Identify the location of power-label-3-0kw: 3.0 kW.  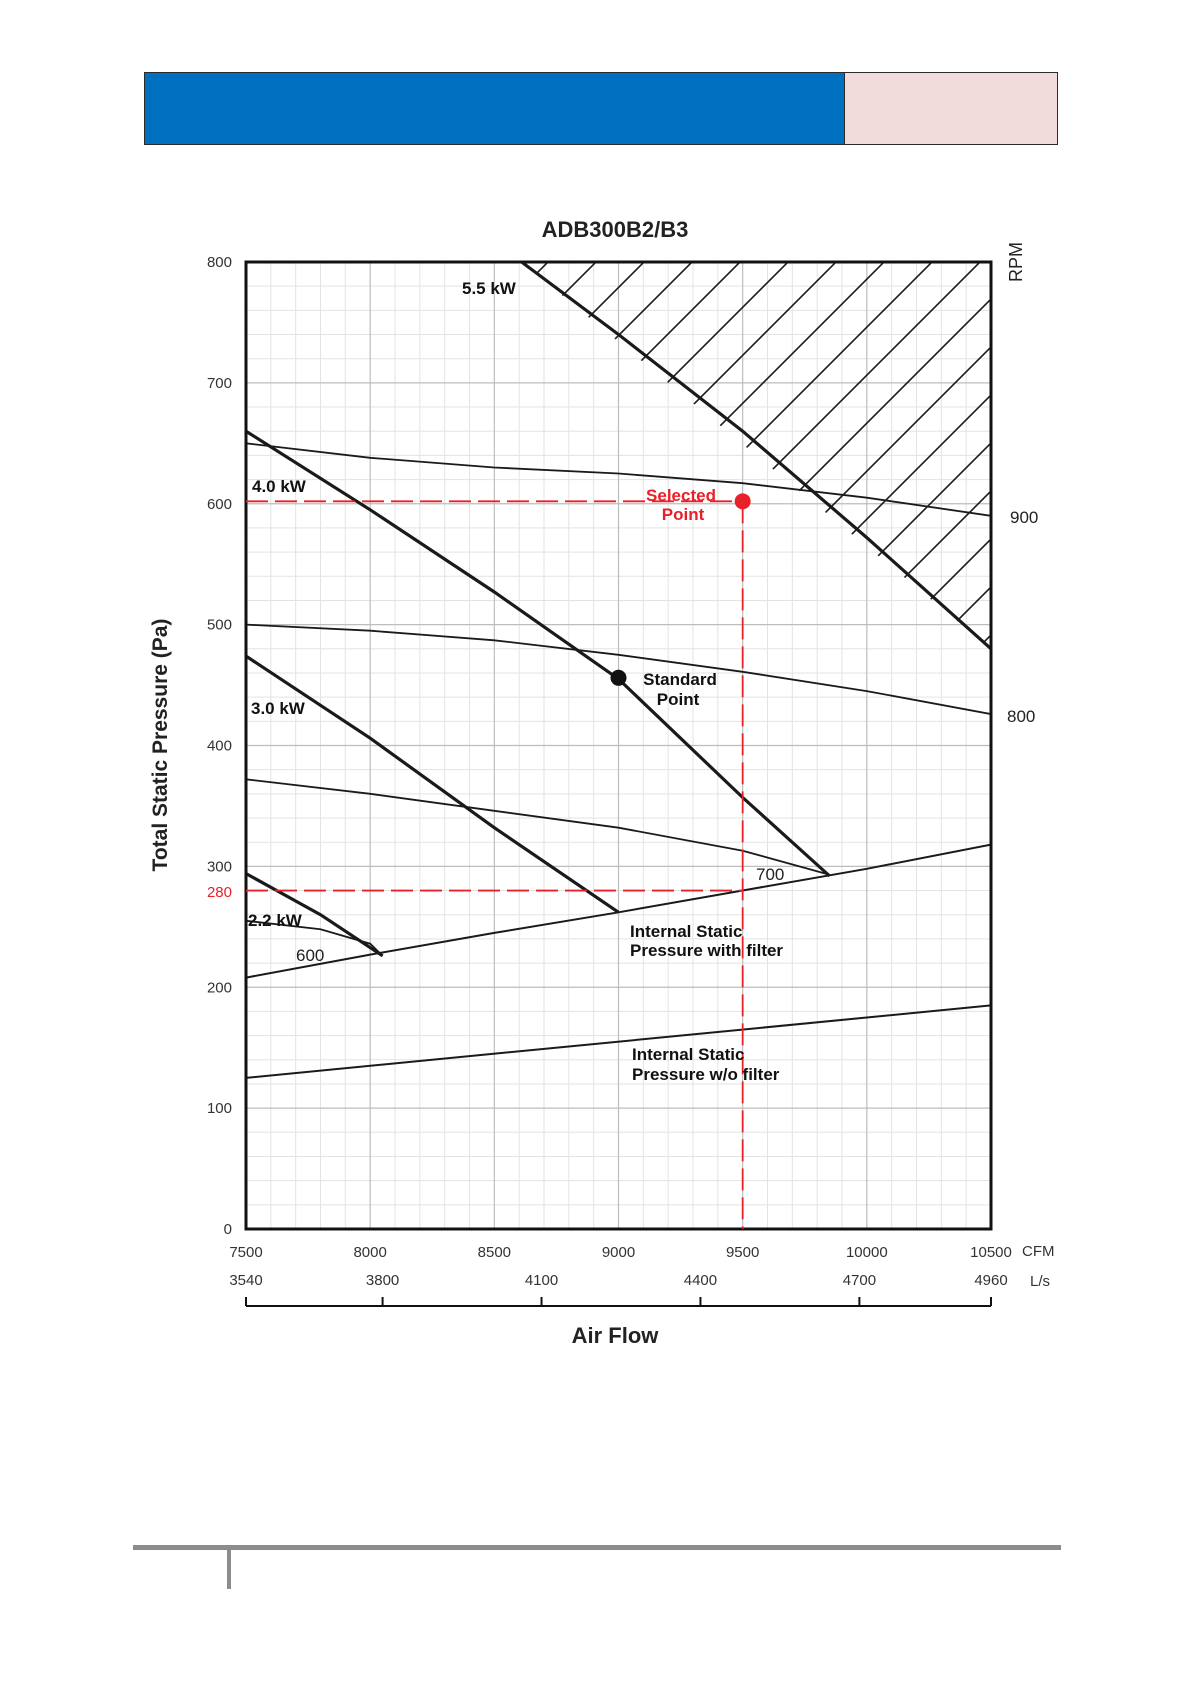
(278, 708).